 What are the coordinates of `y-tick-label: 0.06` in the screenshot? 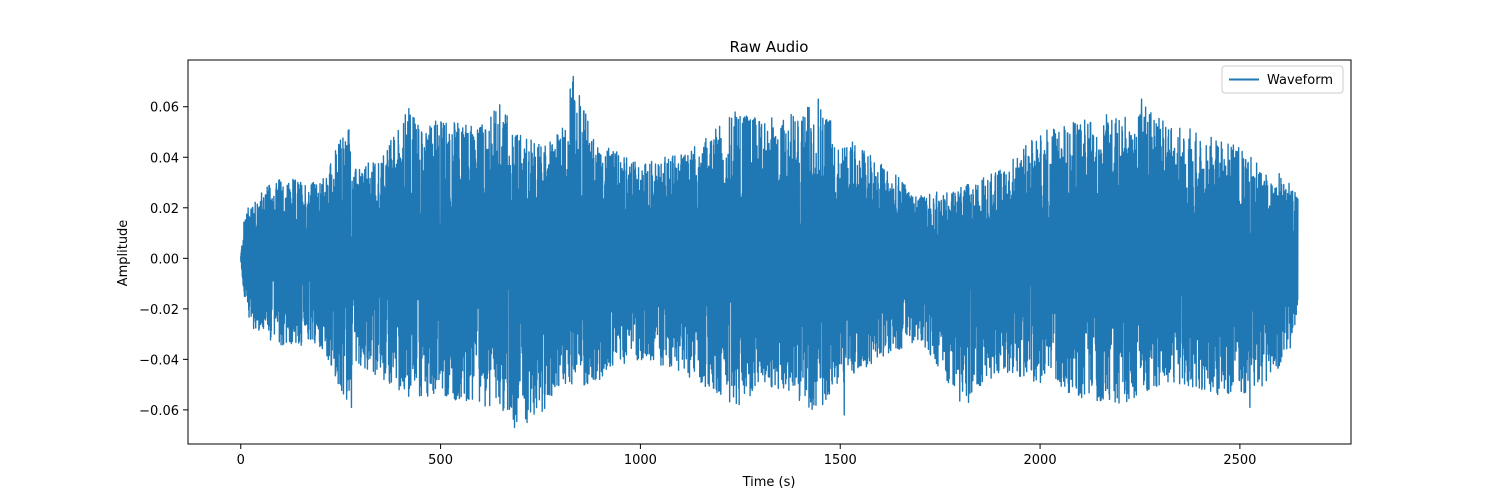 It's located at (164, 108).